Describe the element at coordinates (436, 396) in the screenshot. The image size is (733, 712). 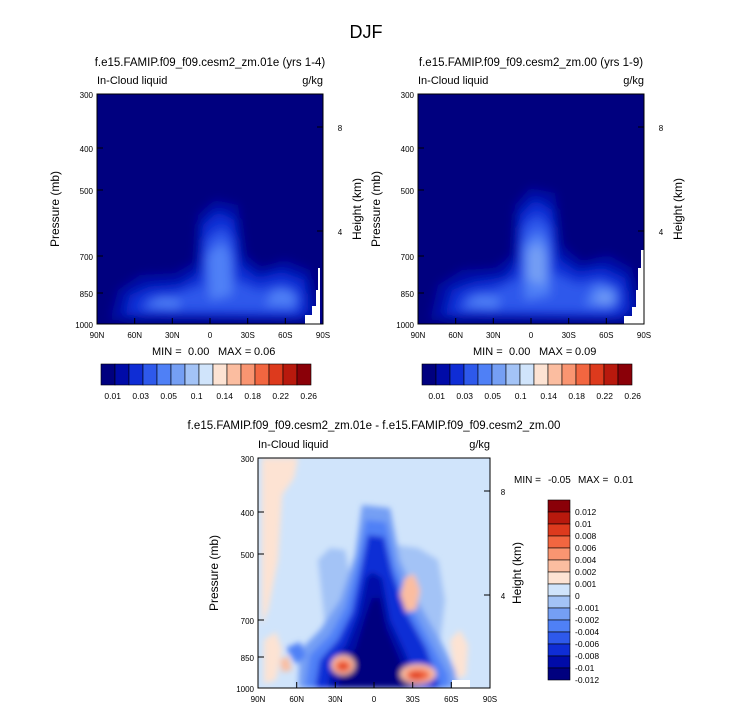
I see `panel-b-cb-label-0: 0.01` at that location.